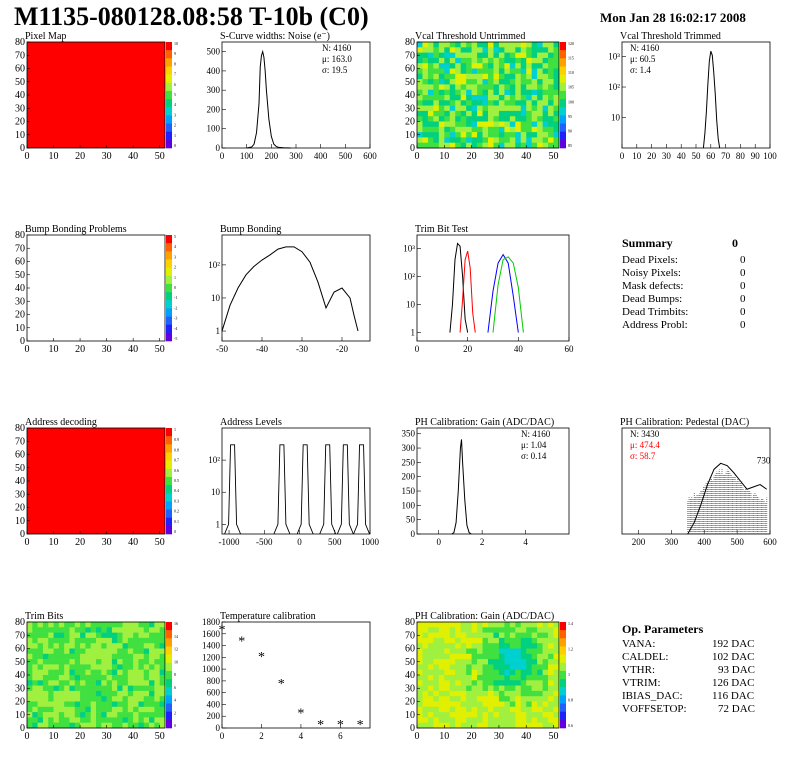 Image resolution: width=796 pixels, height=772 pixels. What do you see at coordinates (441, 229) in the screenshot?
I see `chart-title: Trim Bit Test` at bounding box center [441, 229].